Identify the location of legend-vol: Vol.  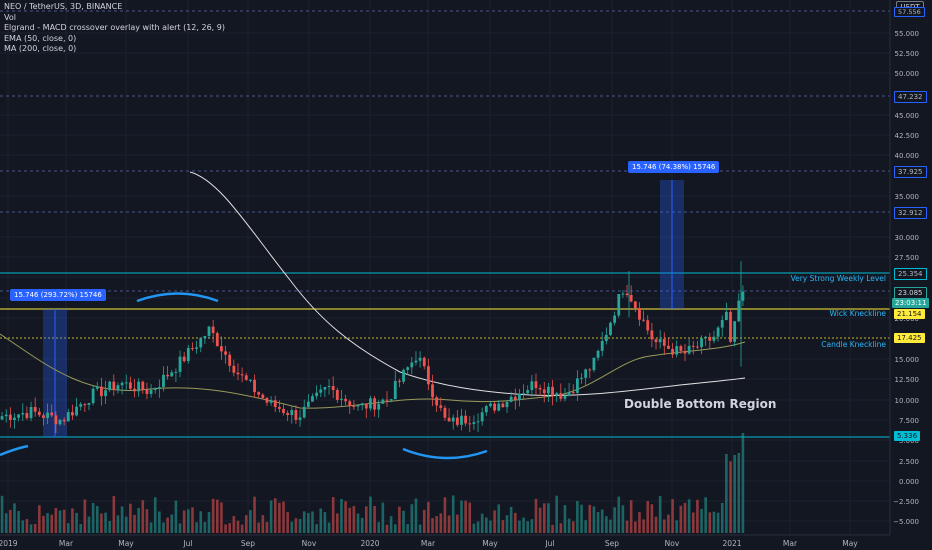
(10, 17).